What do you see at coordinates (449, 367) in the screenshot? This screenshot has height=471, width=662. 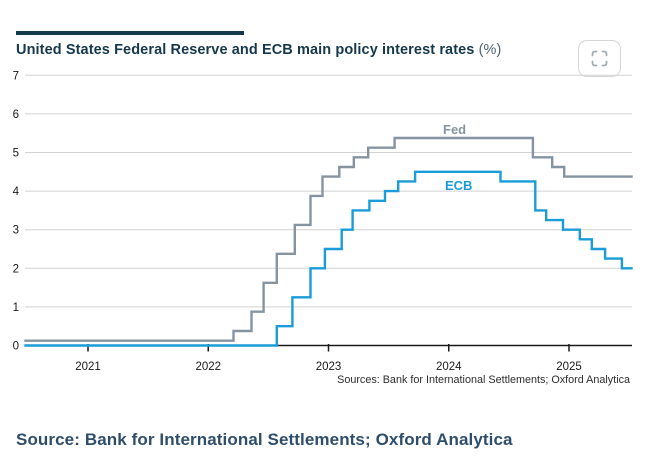 I see `x-tick-label-2024: 2024` at bounding box center [449, 367].